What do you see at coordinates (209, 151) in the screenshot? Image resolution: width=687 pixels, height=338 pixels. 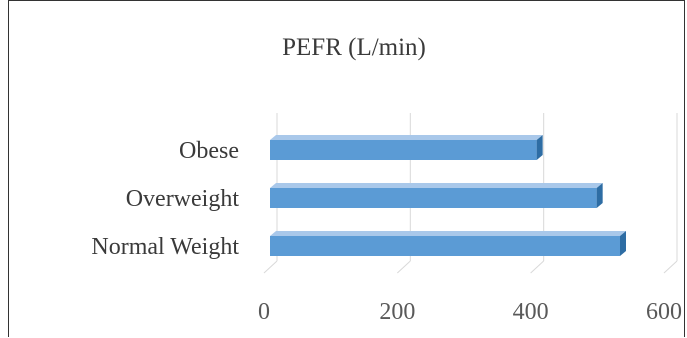 I see `category-label: Obese` at bounding box center [209, 151].